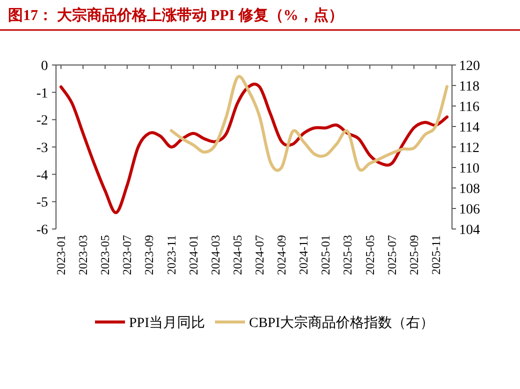 This screenshot has width=520, height=389. I want to click on x-tick-label: 2024-05, so click(237, 255).